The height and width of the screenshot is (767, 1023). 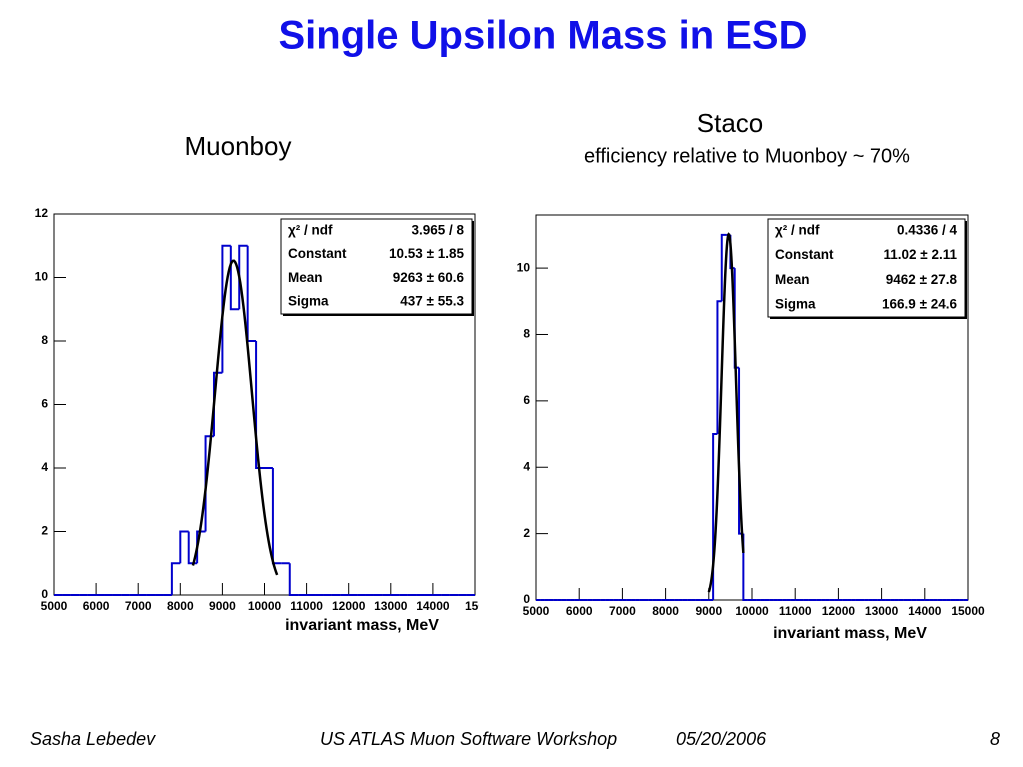 I want to click on stats-value: 437 ± 55.3, so click(x=432, y=301).